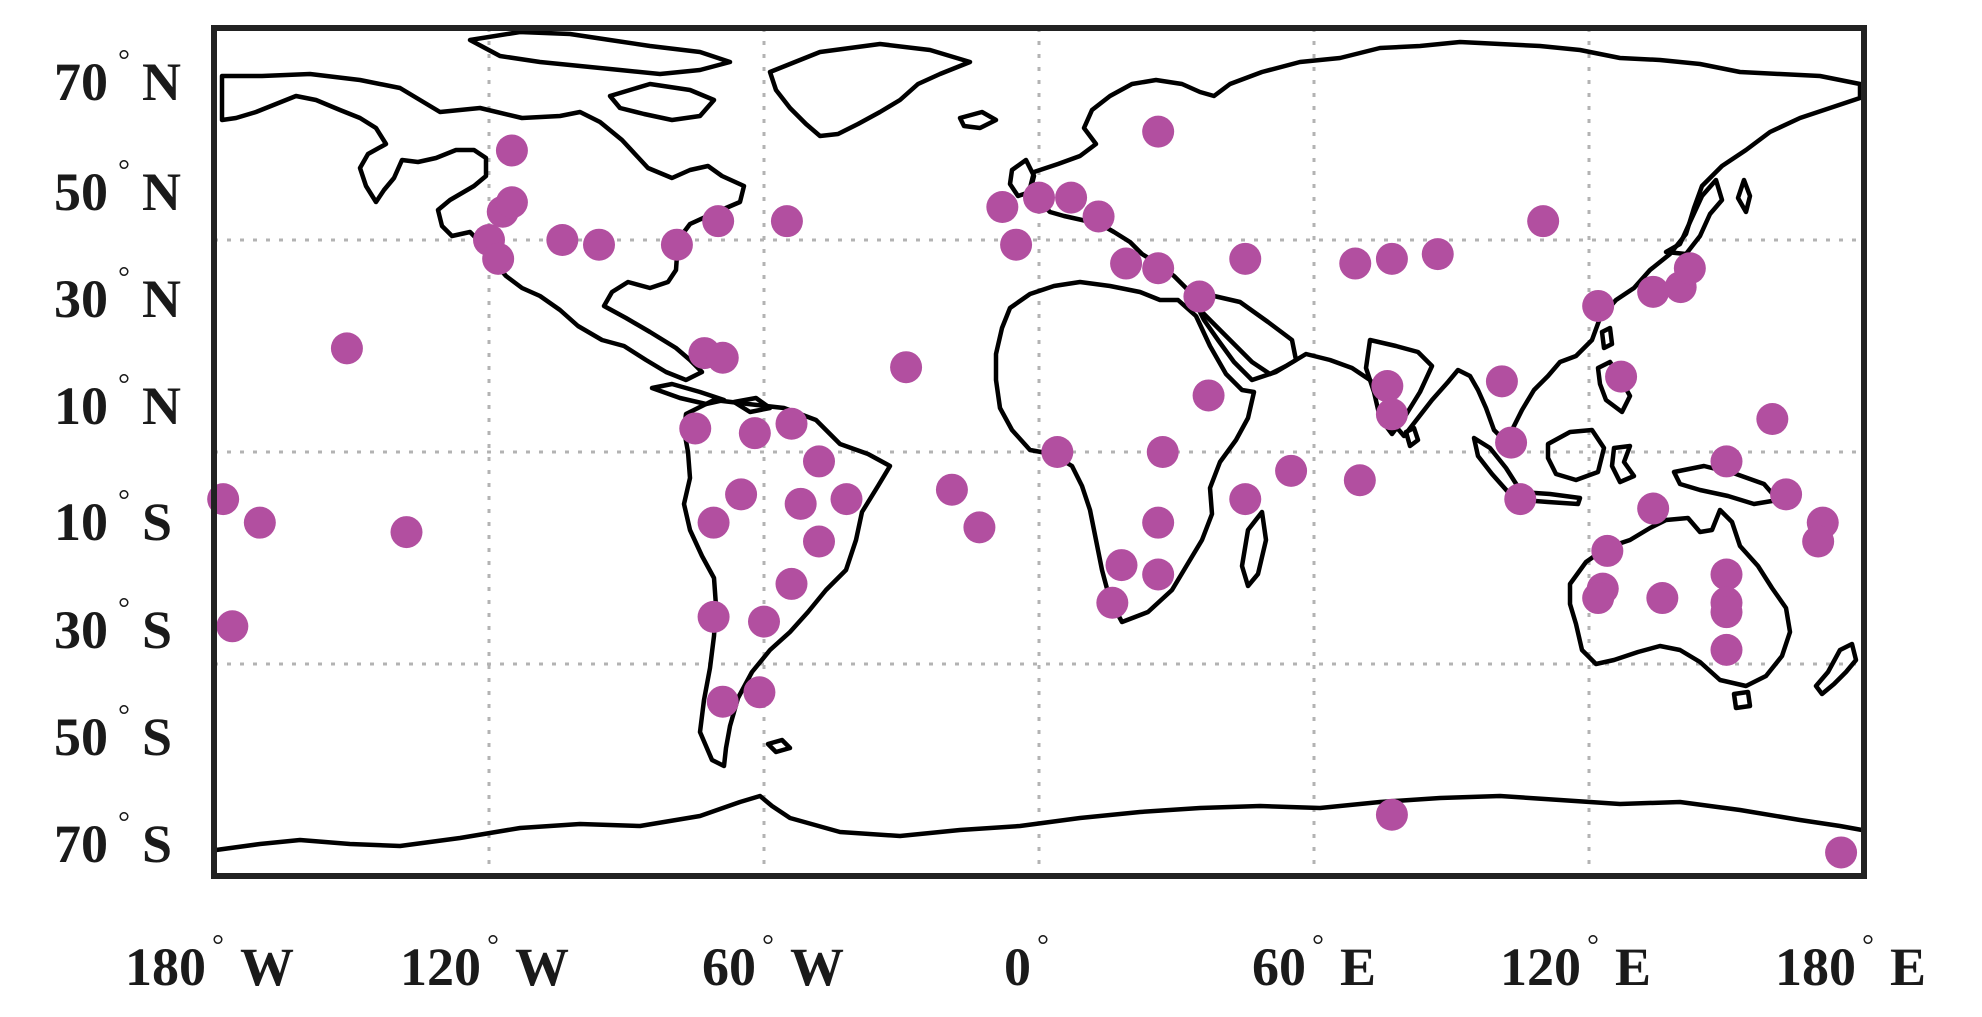 The image size is (1982, 1017). What do you see at coordinates (1314, 963) in the screenshot?
I see `lon-tick-label: 60 ° E` at bounding box center [1314, 963].